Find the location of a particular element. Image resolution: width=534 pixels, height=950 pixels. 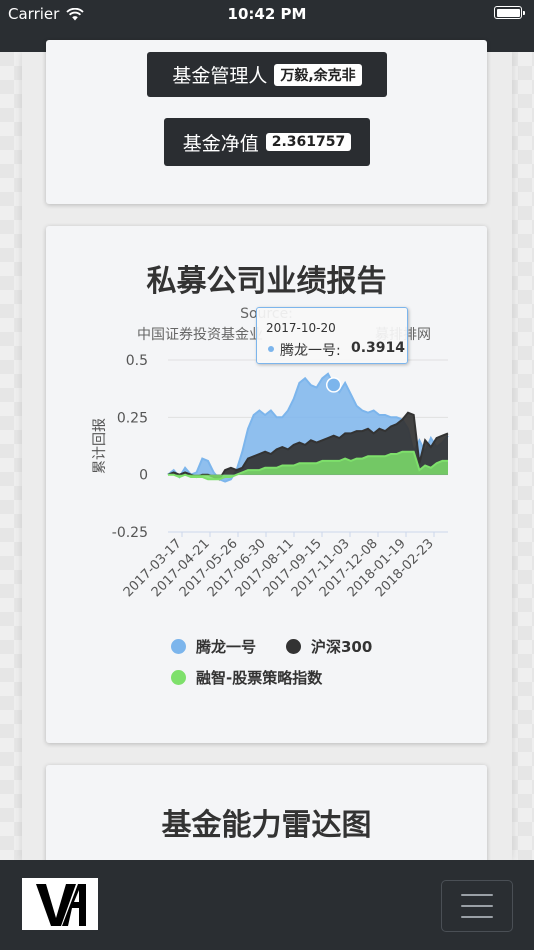

chart-title: 私募公司业绩报告 is located at coordinates (266, 281).